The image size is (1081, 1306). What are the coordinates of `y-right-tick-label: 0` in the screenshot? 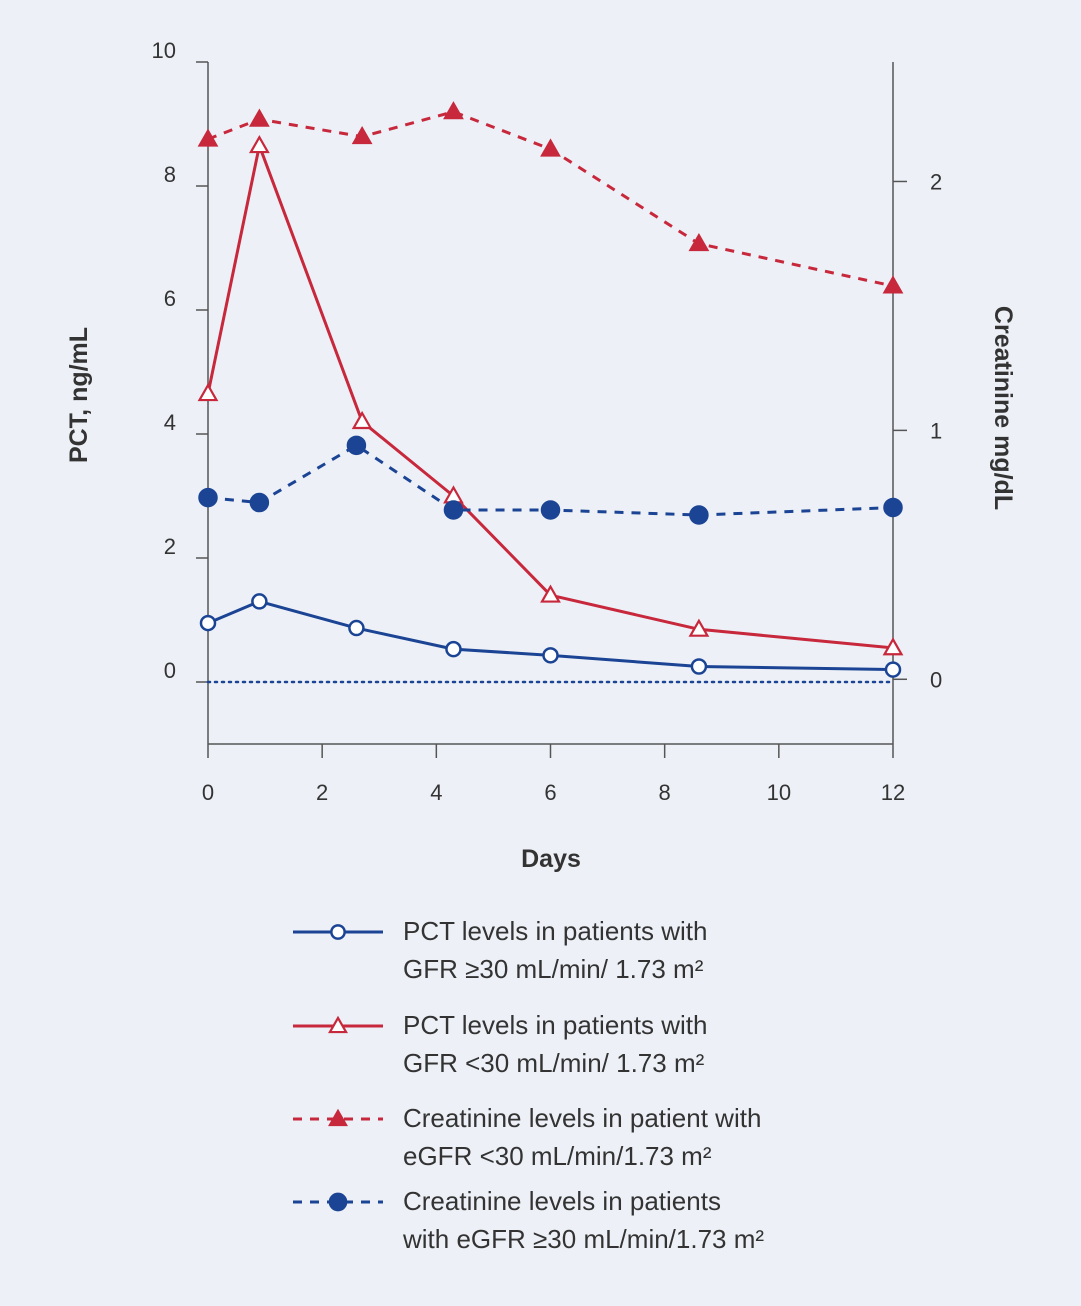 It's located at (936, 679).